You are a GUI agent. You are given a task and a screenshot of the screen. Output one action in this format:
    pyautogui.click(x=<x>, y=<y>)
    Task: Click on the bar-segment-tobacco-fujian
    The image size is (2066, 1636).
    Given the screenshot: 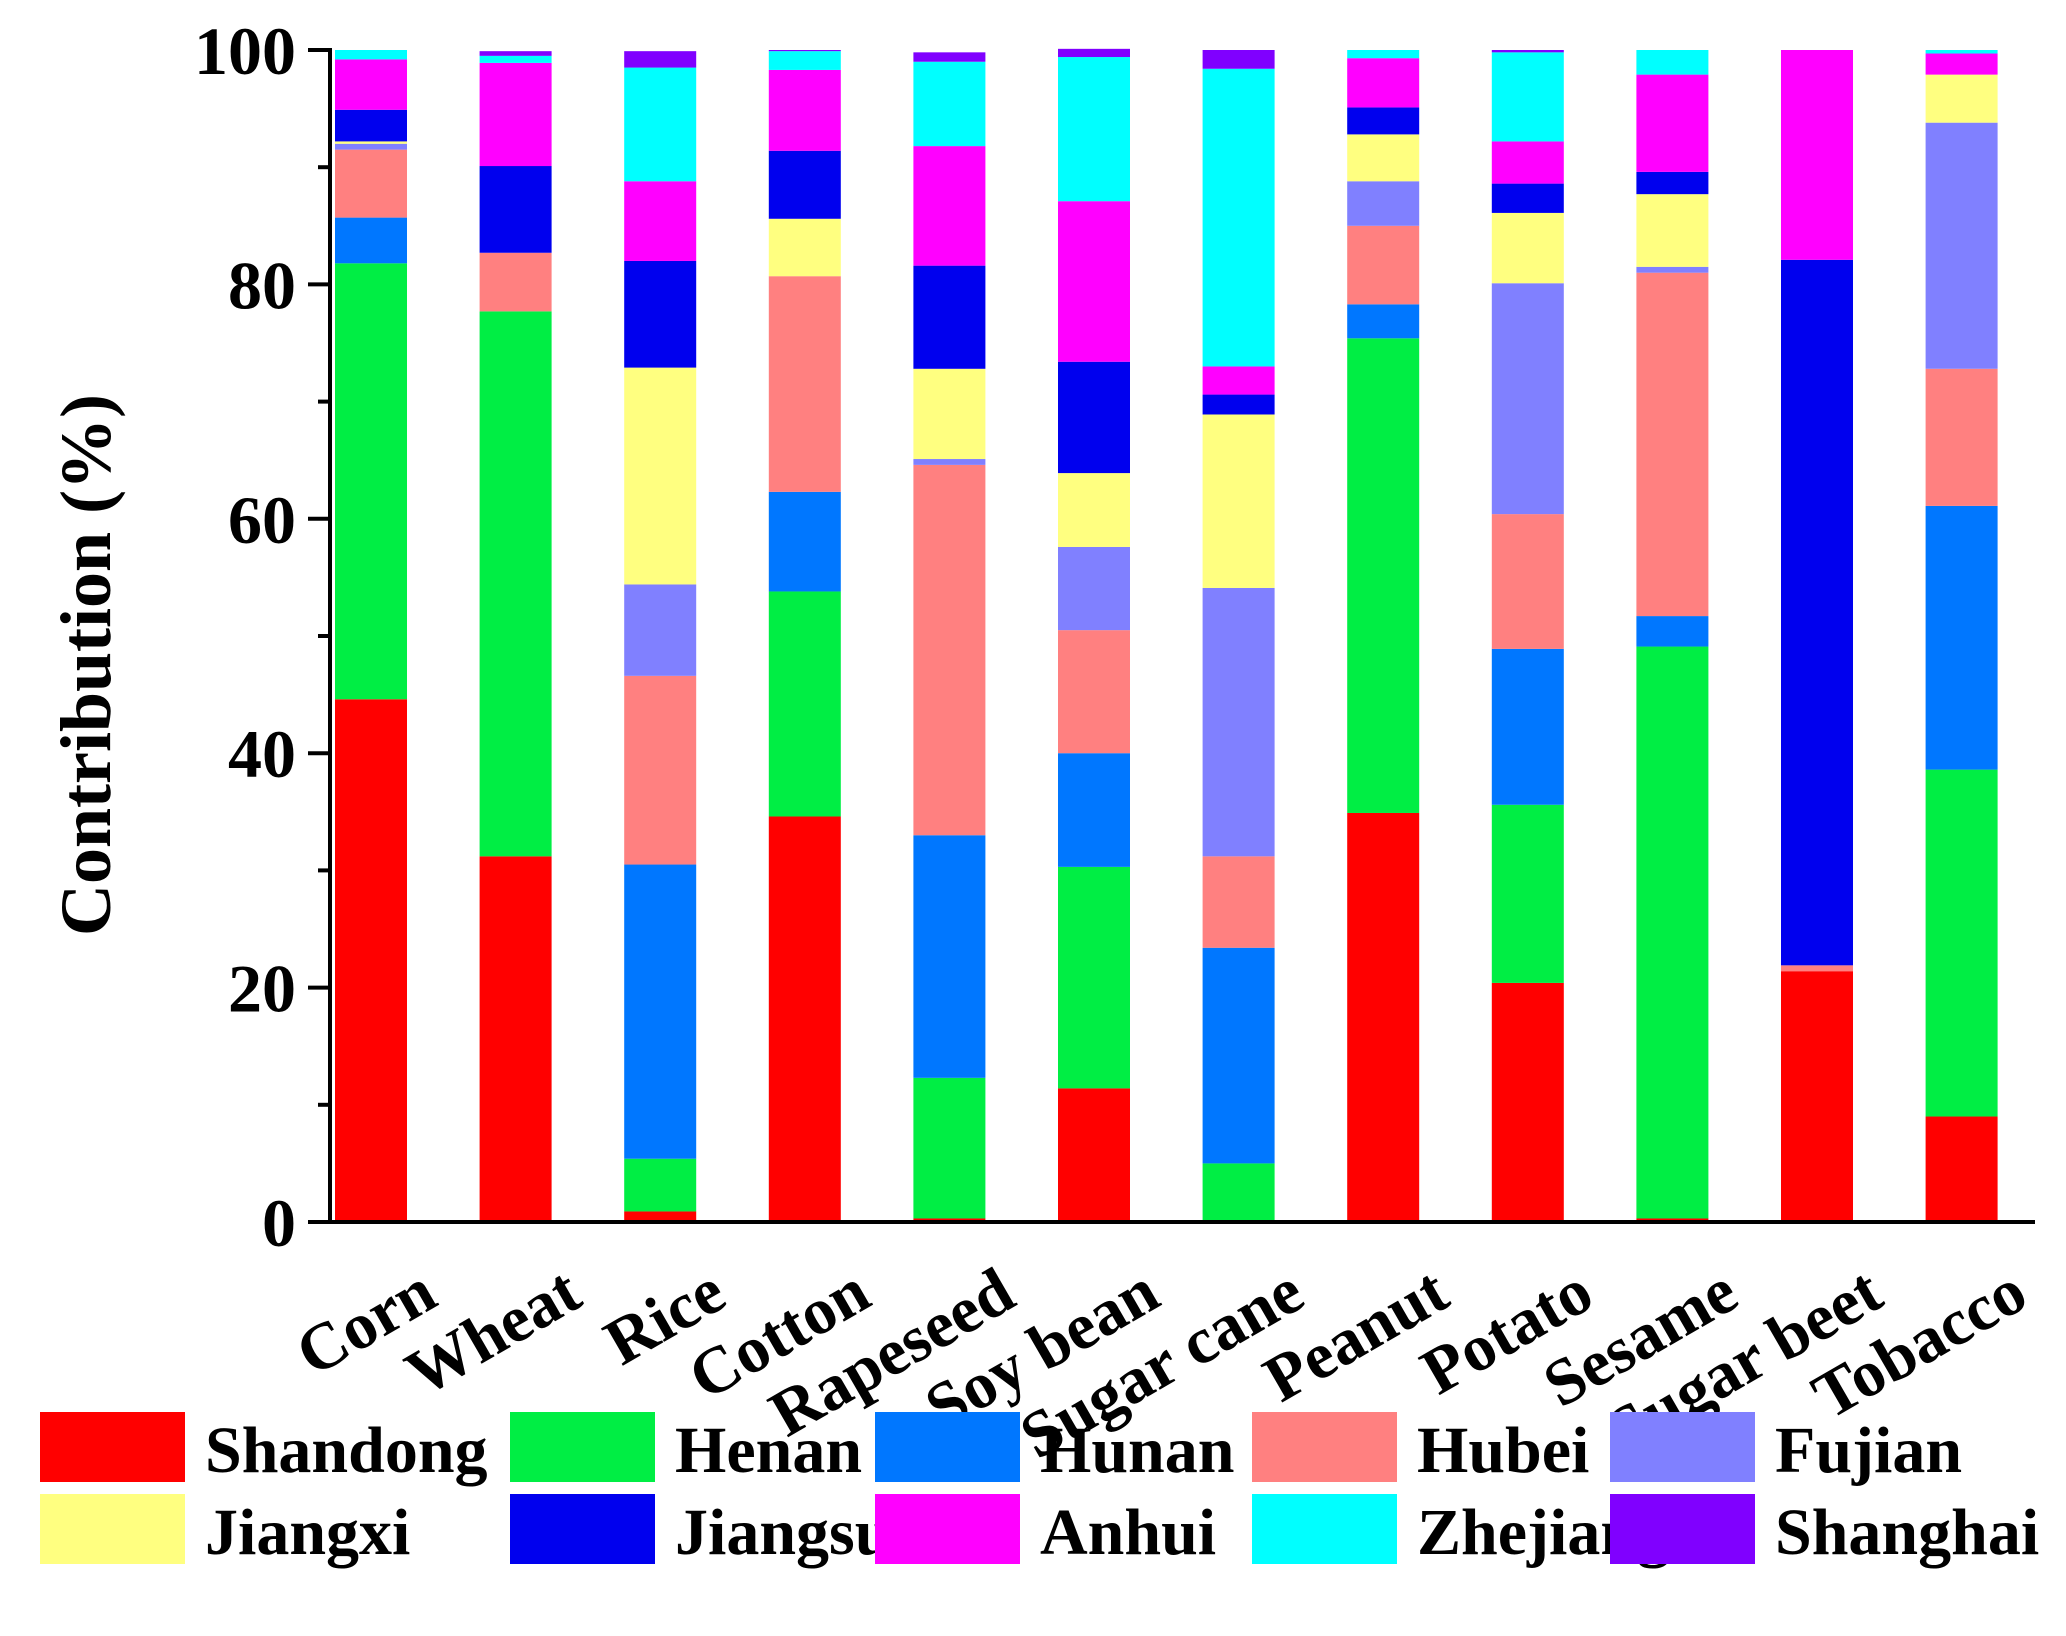 What is the action you would take?
    pyautogui.click(x=1961, y=245)
    